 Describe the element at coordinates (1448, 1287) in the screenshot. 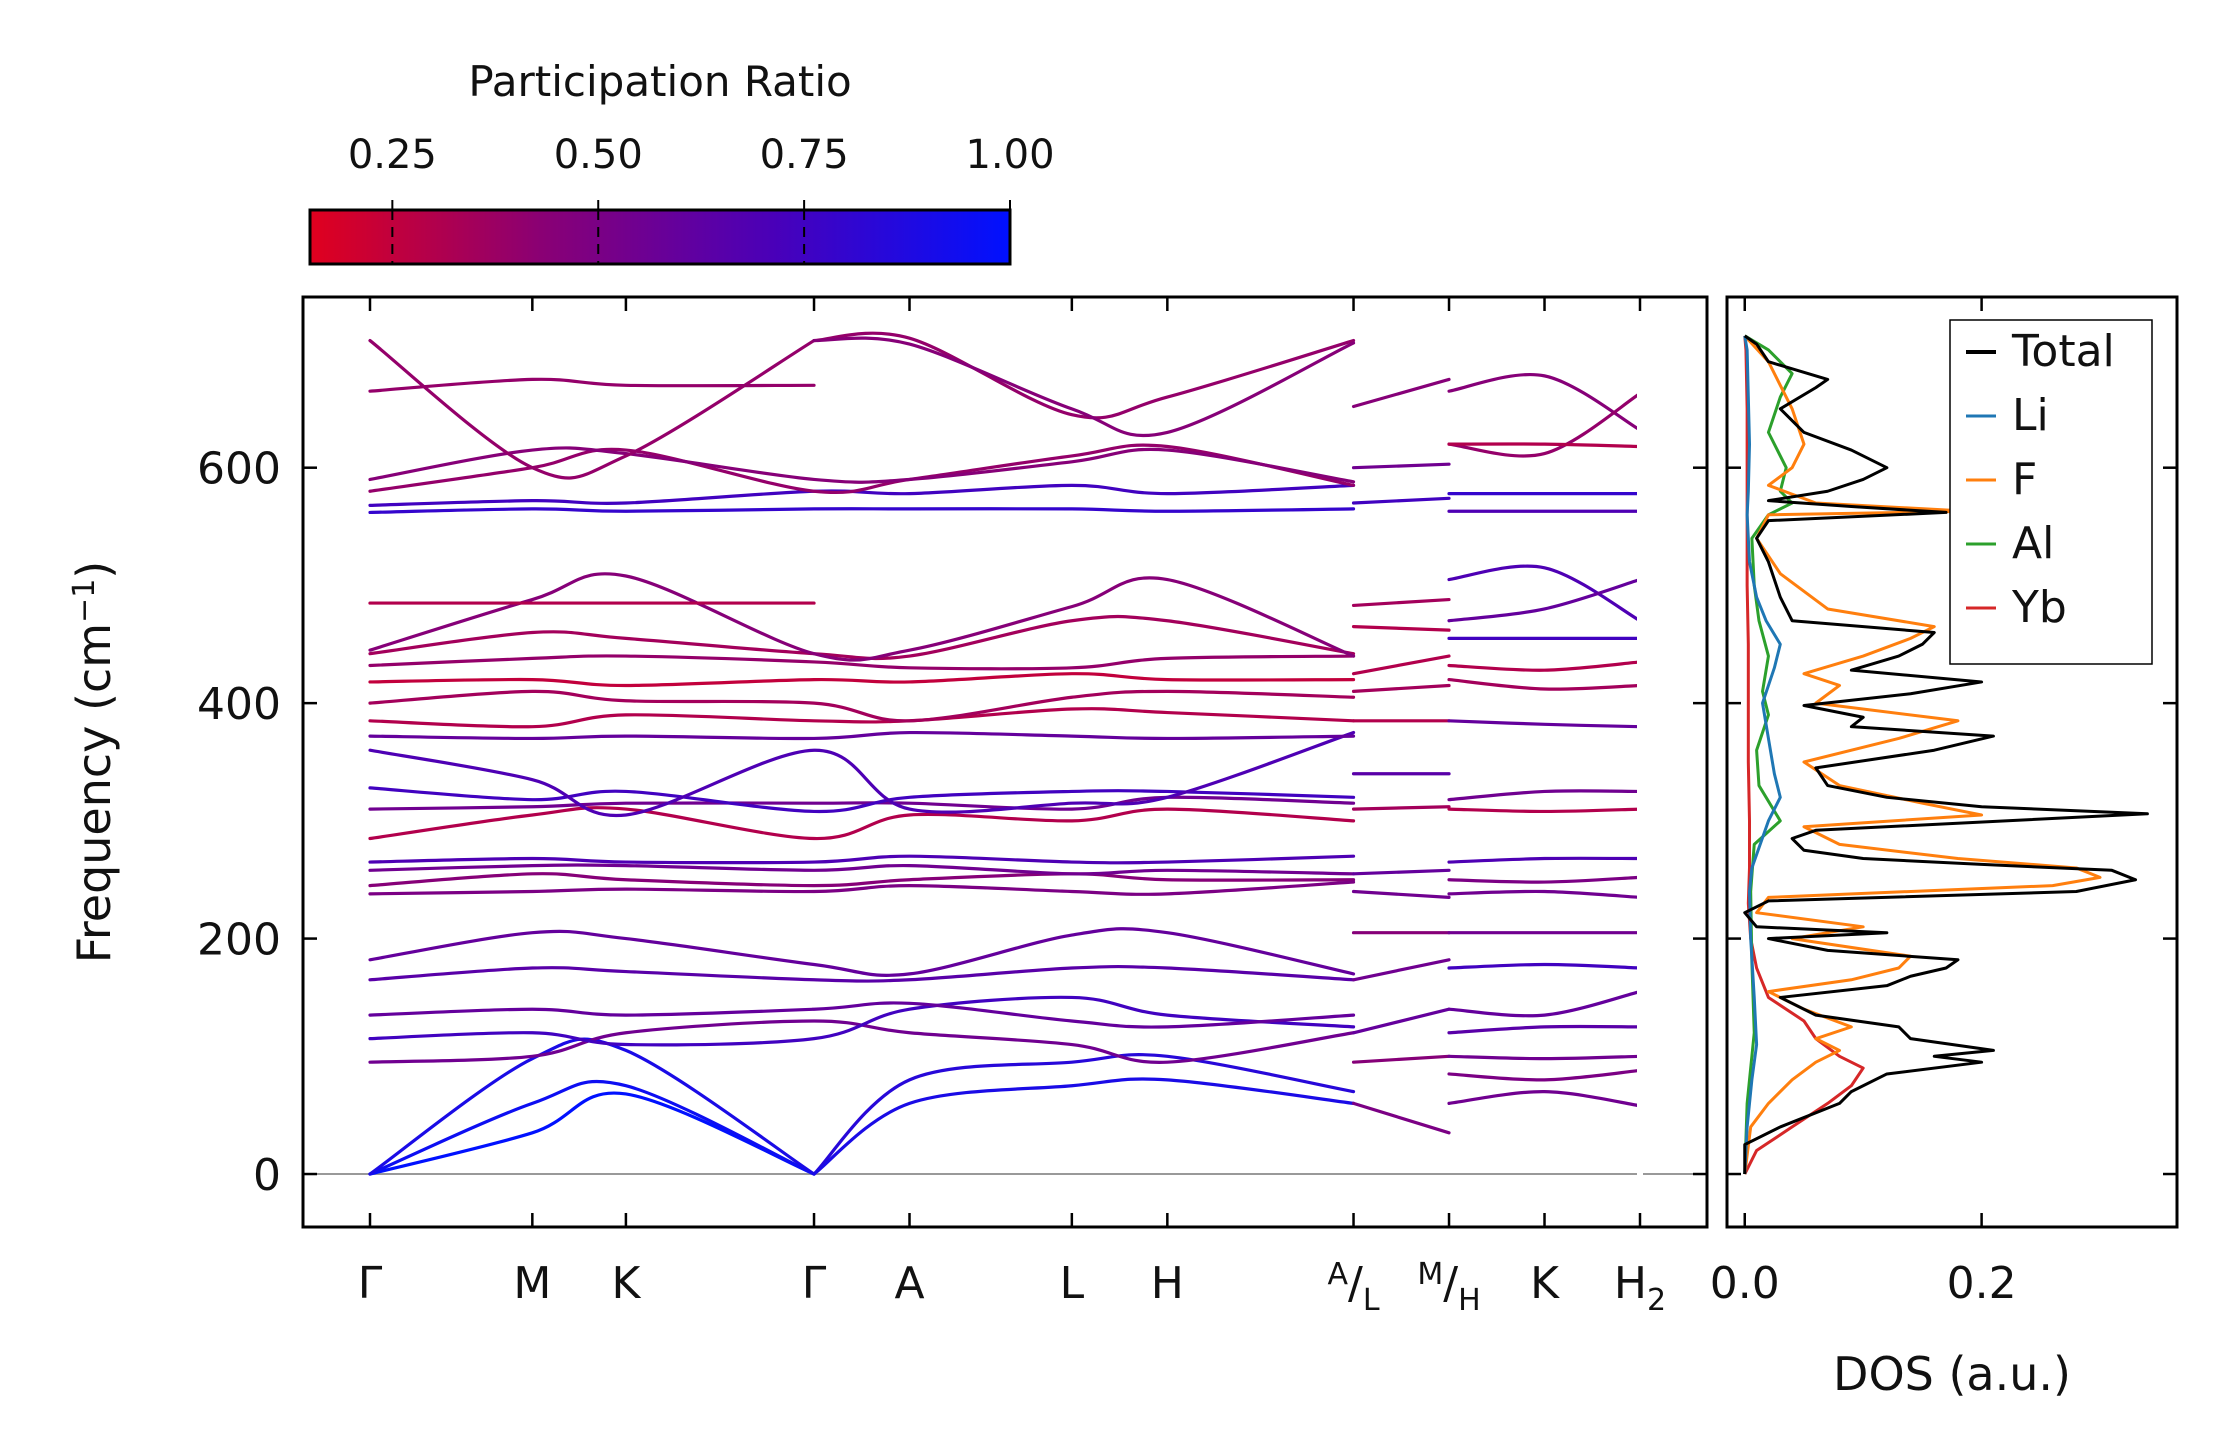

I see `k-point-label: M/H` at that location.